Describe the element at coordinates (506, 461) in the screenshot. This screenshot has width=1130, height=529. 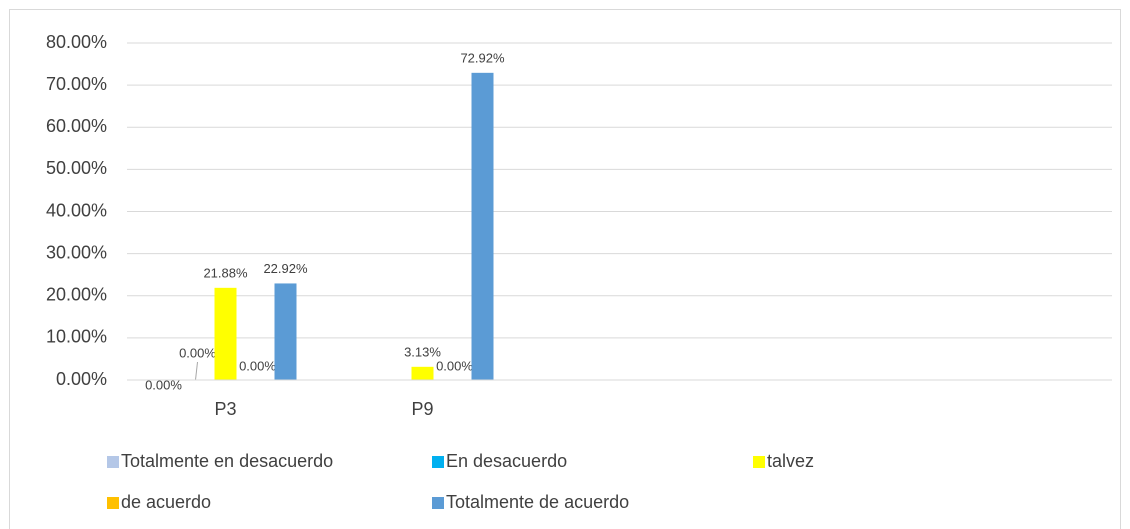
I see `legend-label: En desacuerdo` at that location.